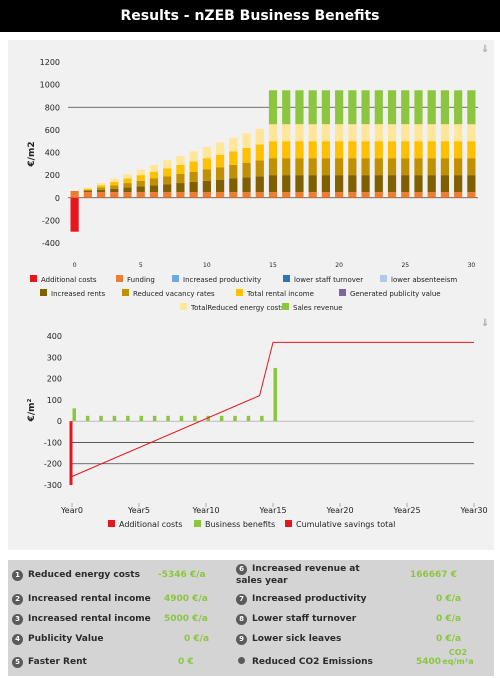 This screenshot has width=500, height=678. What do you see at coordinates (54, 357) in the screenshot?
I see `y-tick-label: 300` at bounding box center [54, 357].